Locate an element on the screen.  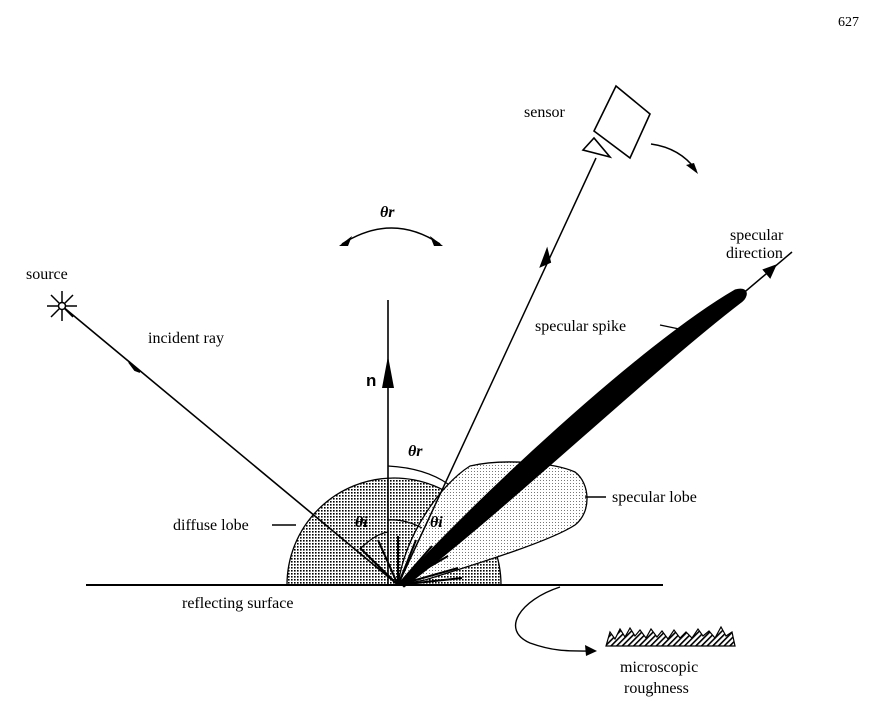
sensor-rotate-arrowhead is located at coordinates (692, 168).